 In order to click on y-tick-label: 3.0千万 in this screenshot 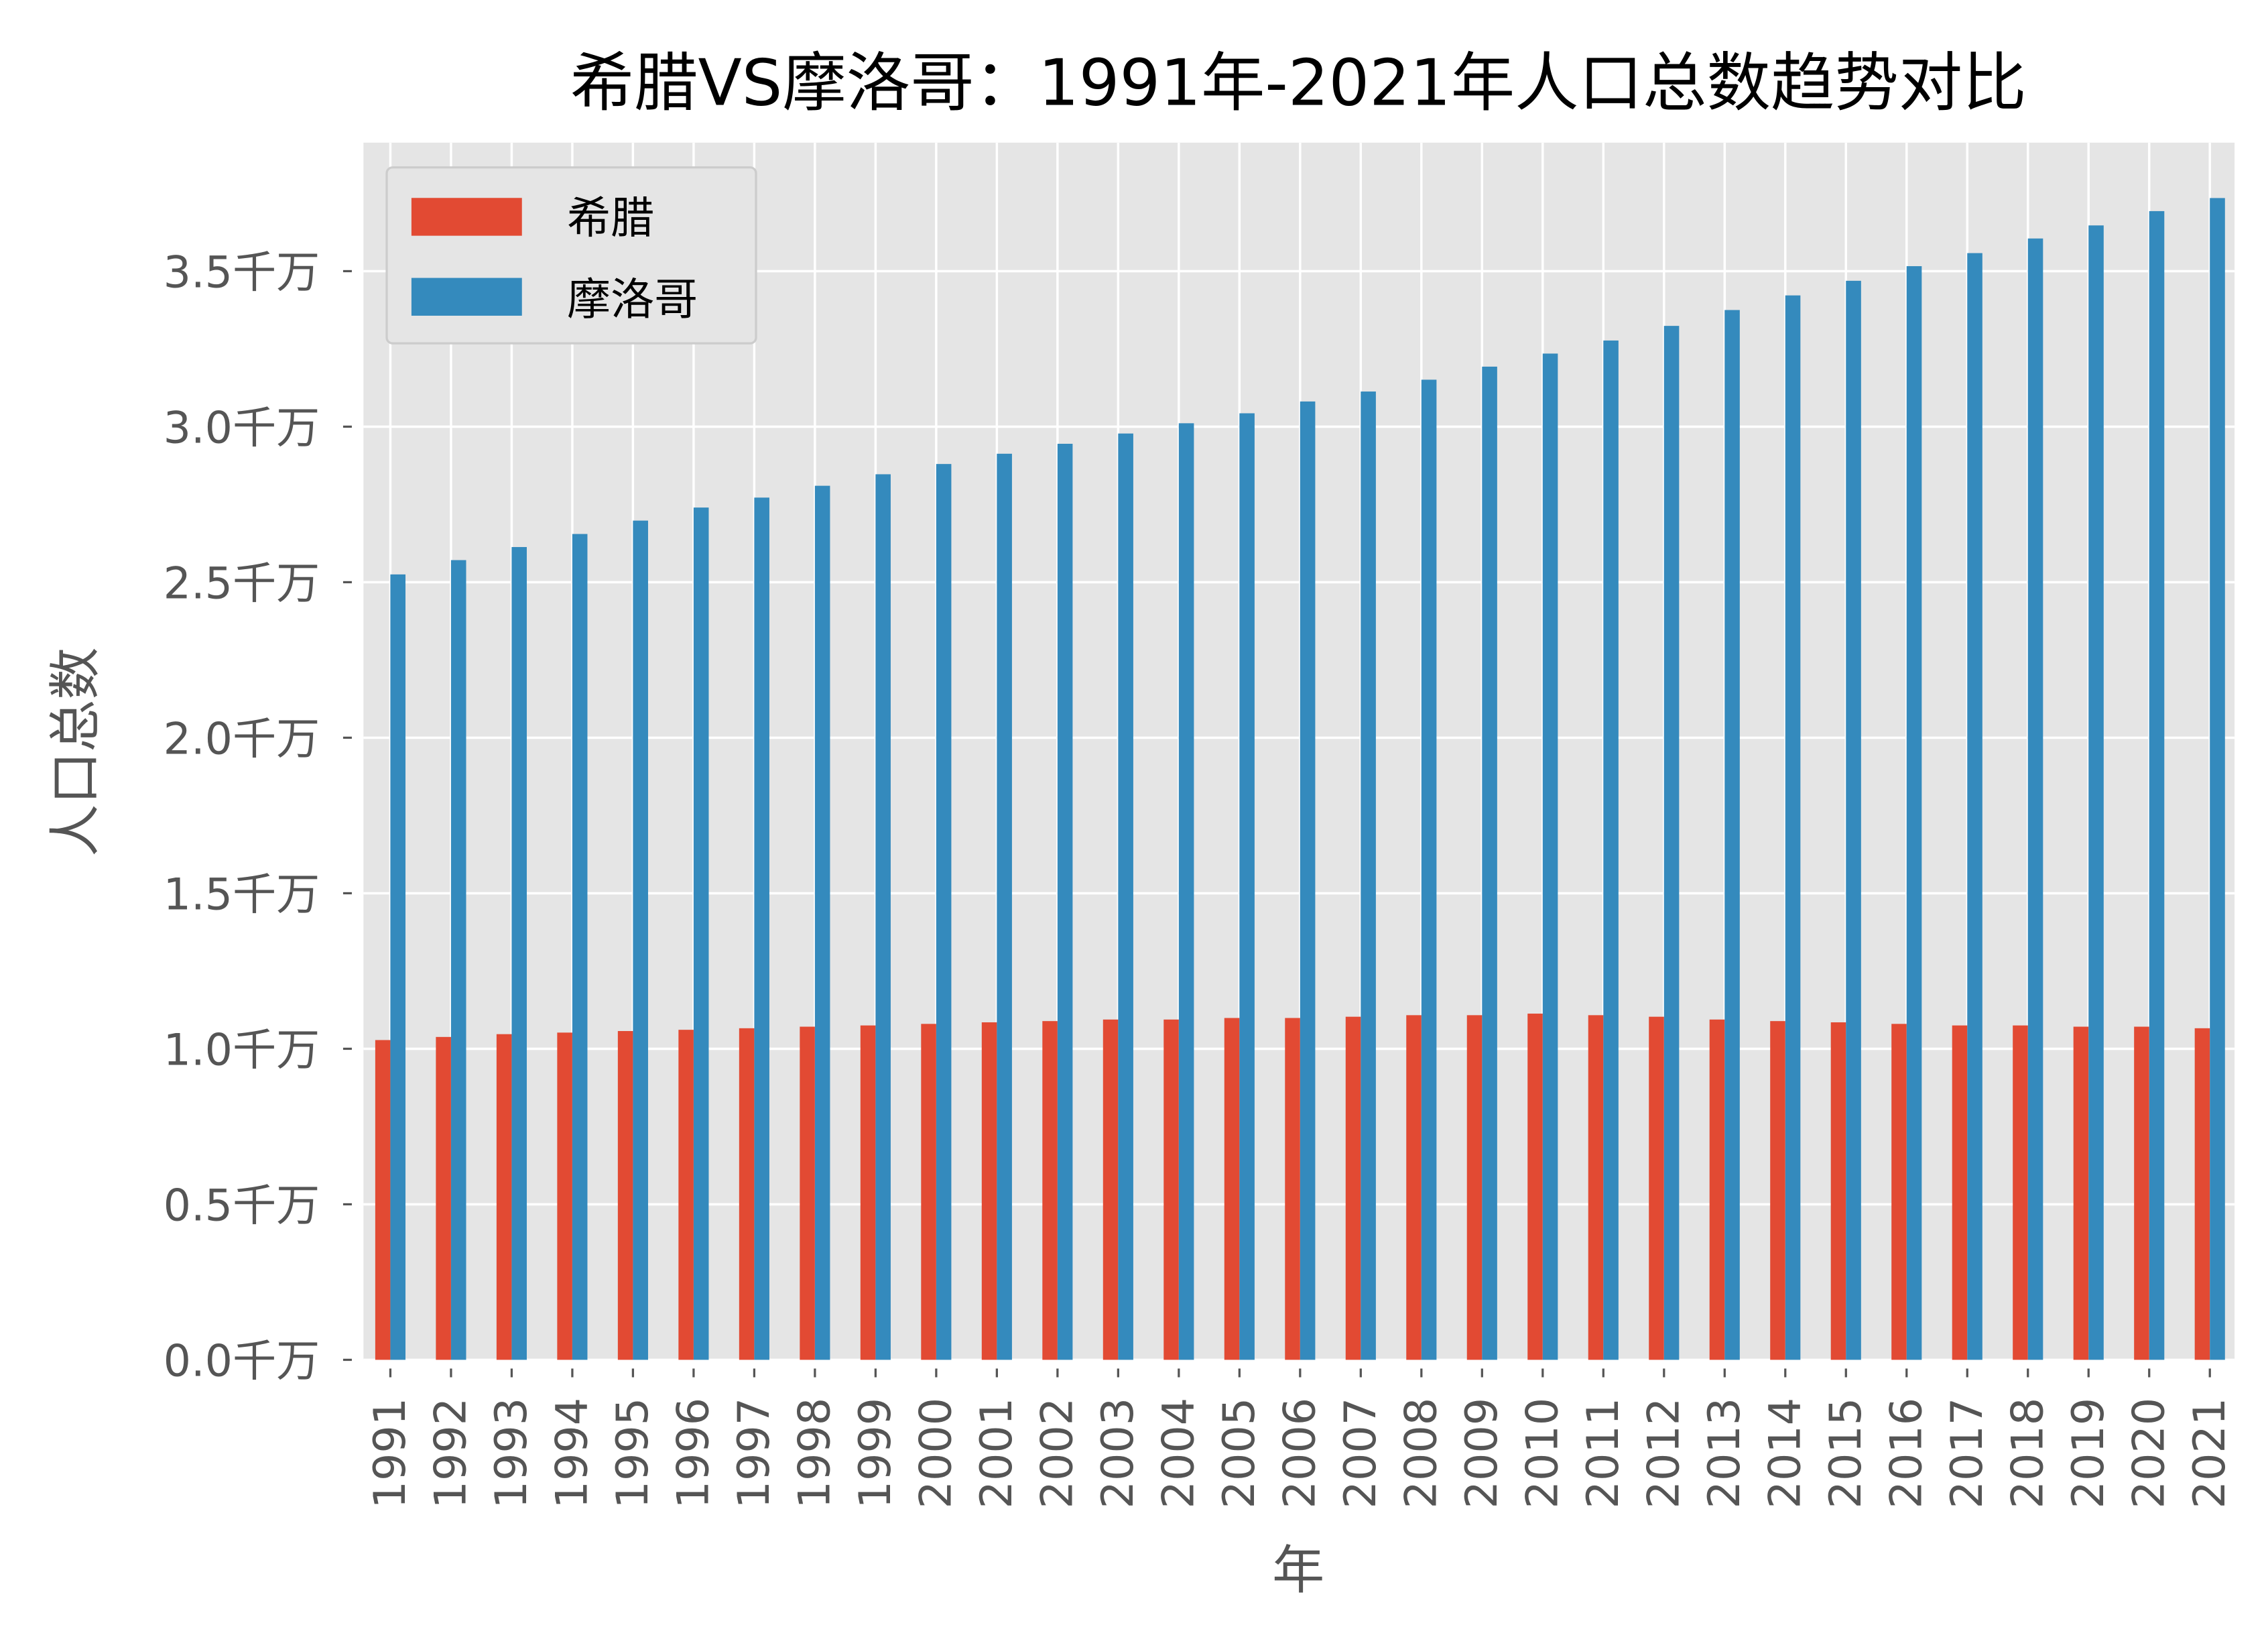, I will do `click(242, 428)`.